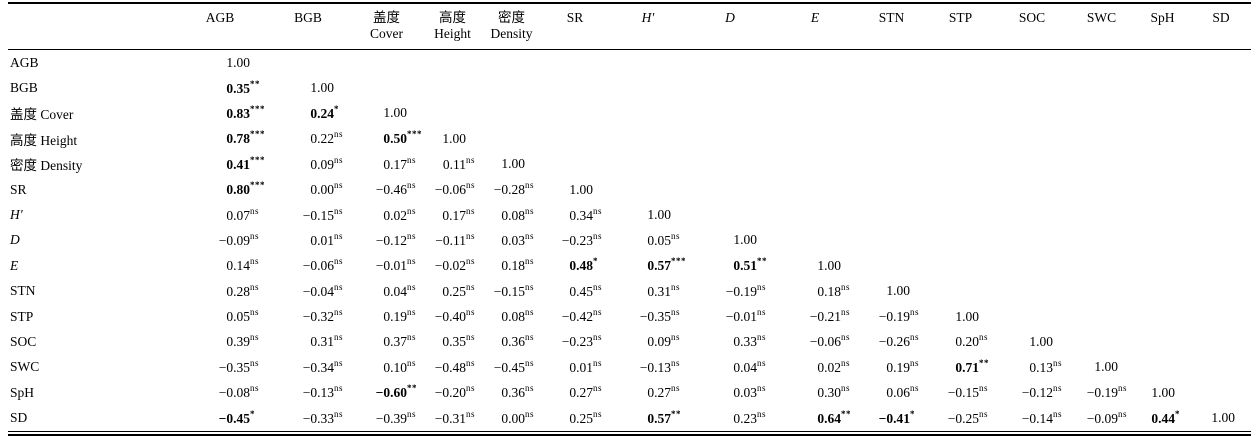 The image size is (1259, 436). What do you see at coordinates (243, 290) in the screenshot?
I see `correlation-cell: 0.28ns` at bounding box center [243, 290].